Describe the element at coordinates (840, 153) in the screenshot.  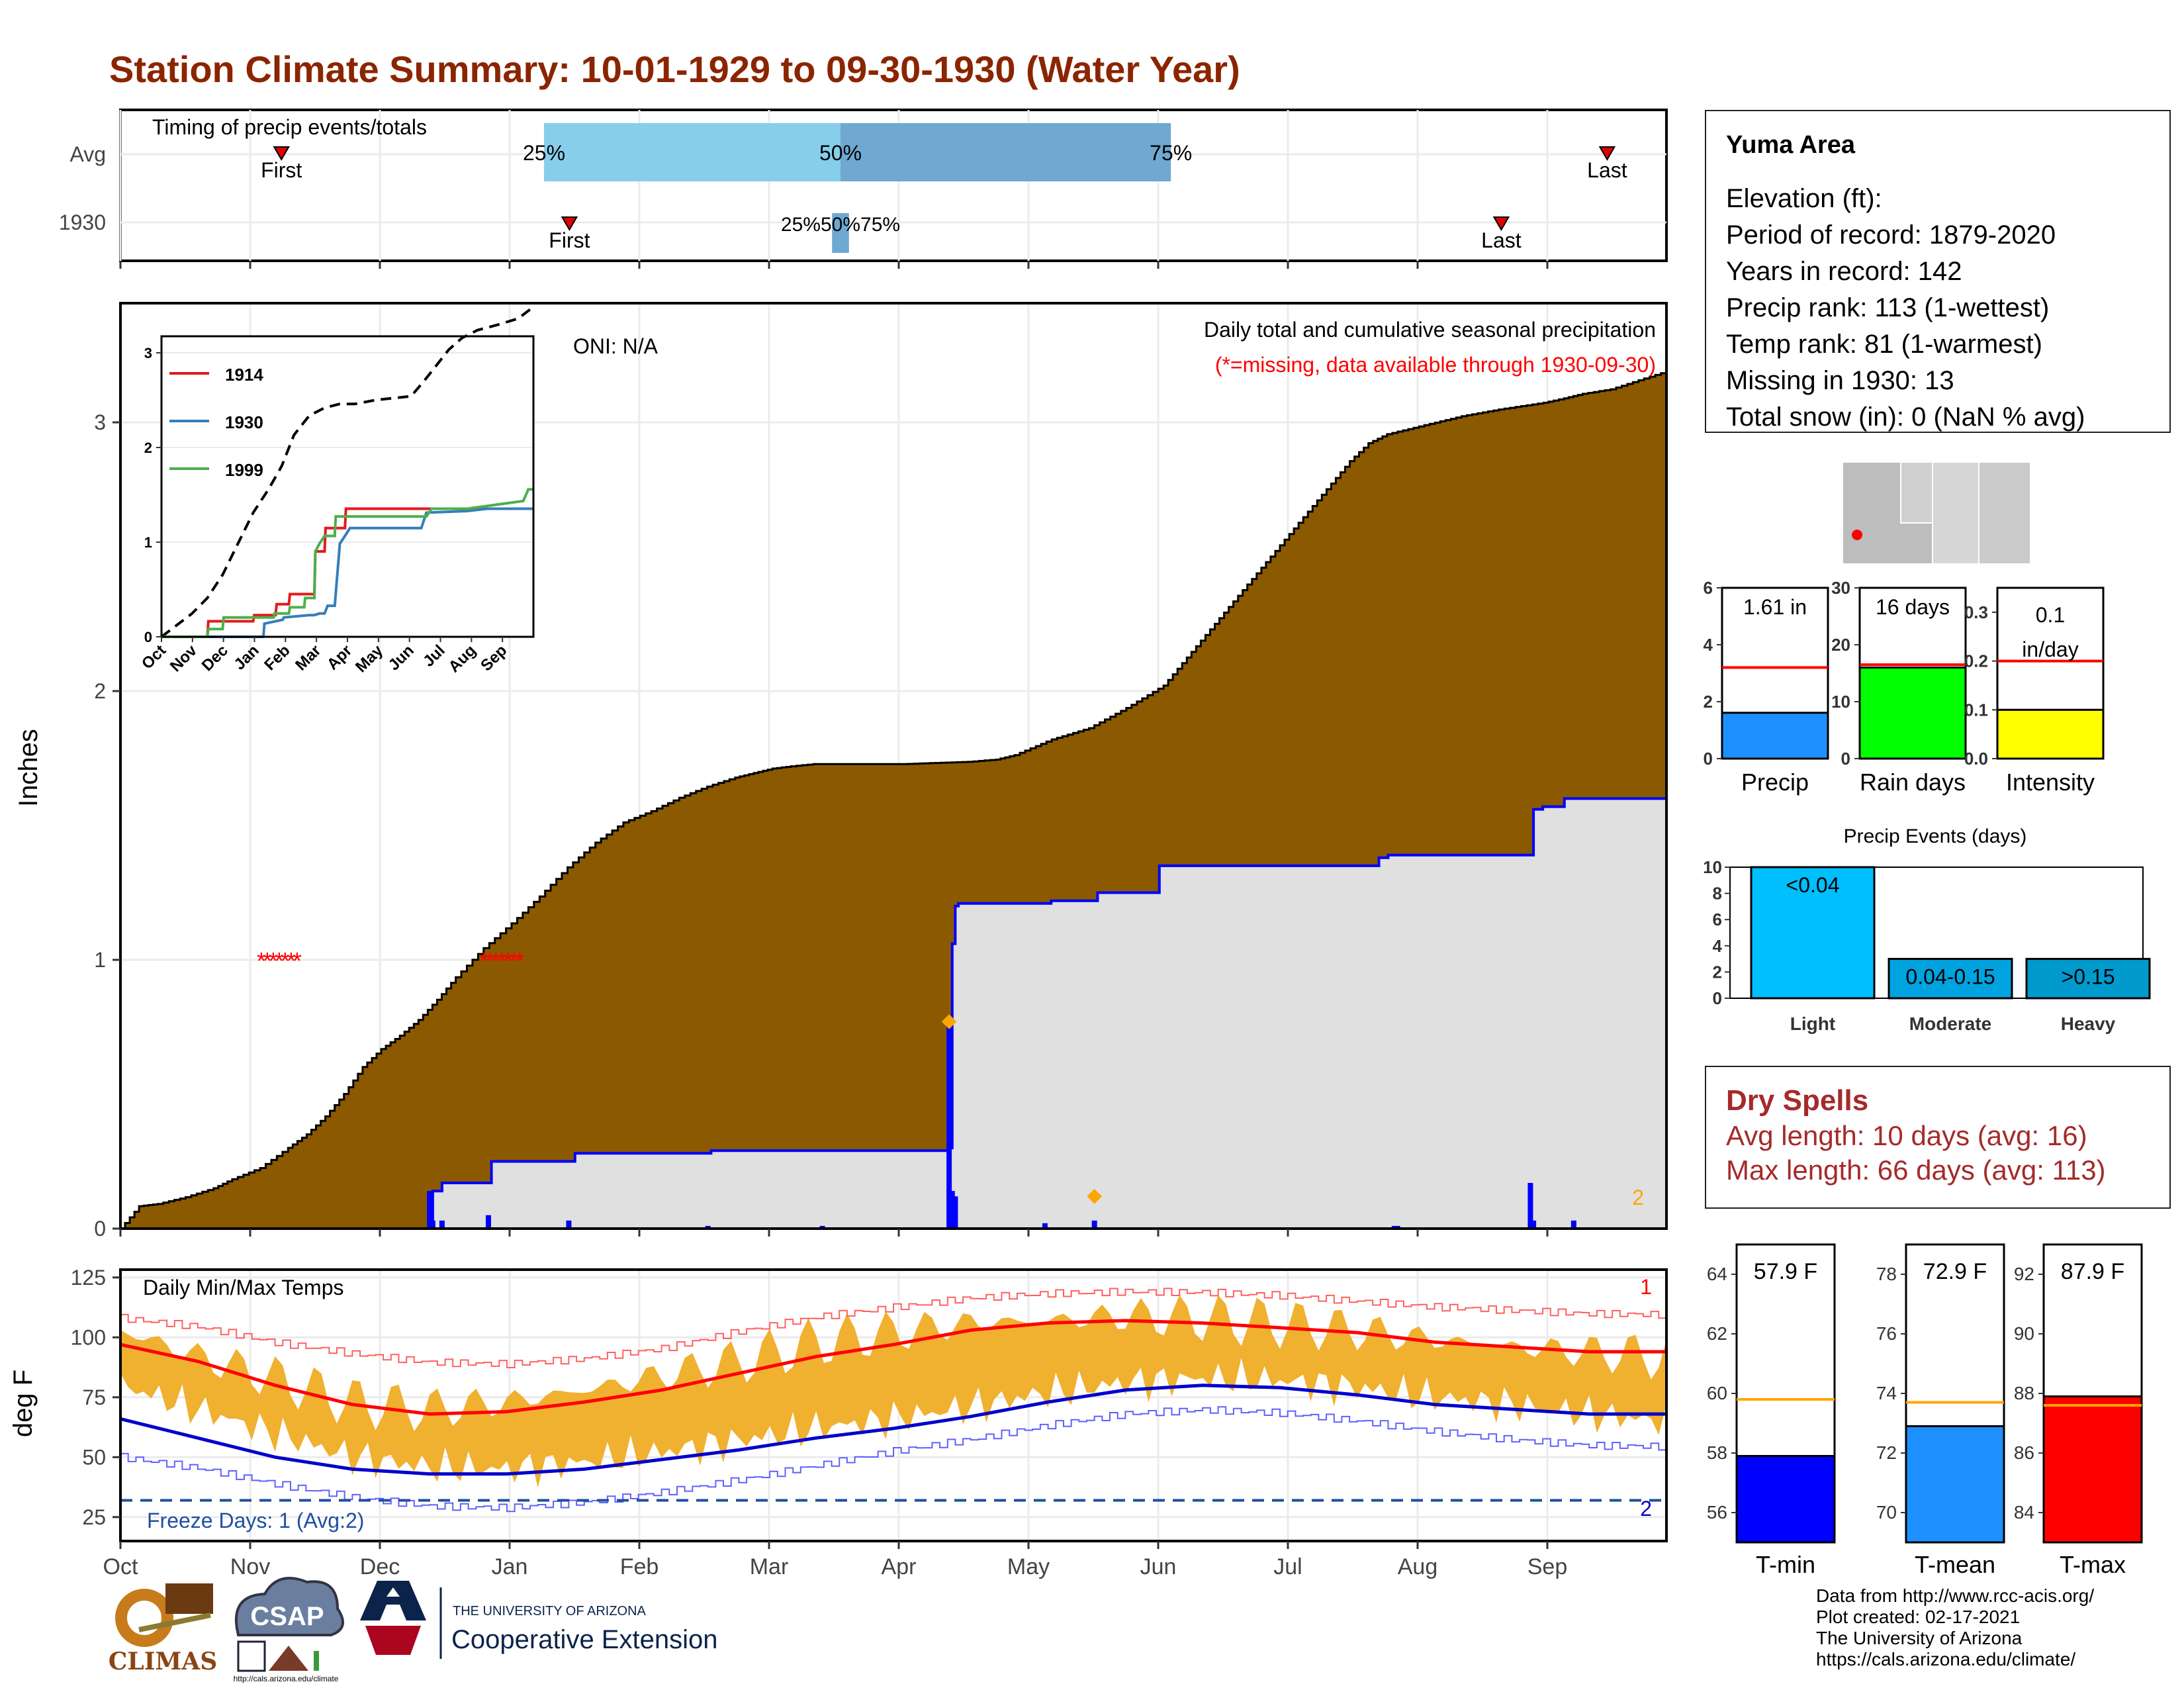
I see `avg-50-label: 50%` at that location.